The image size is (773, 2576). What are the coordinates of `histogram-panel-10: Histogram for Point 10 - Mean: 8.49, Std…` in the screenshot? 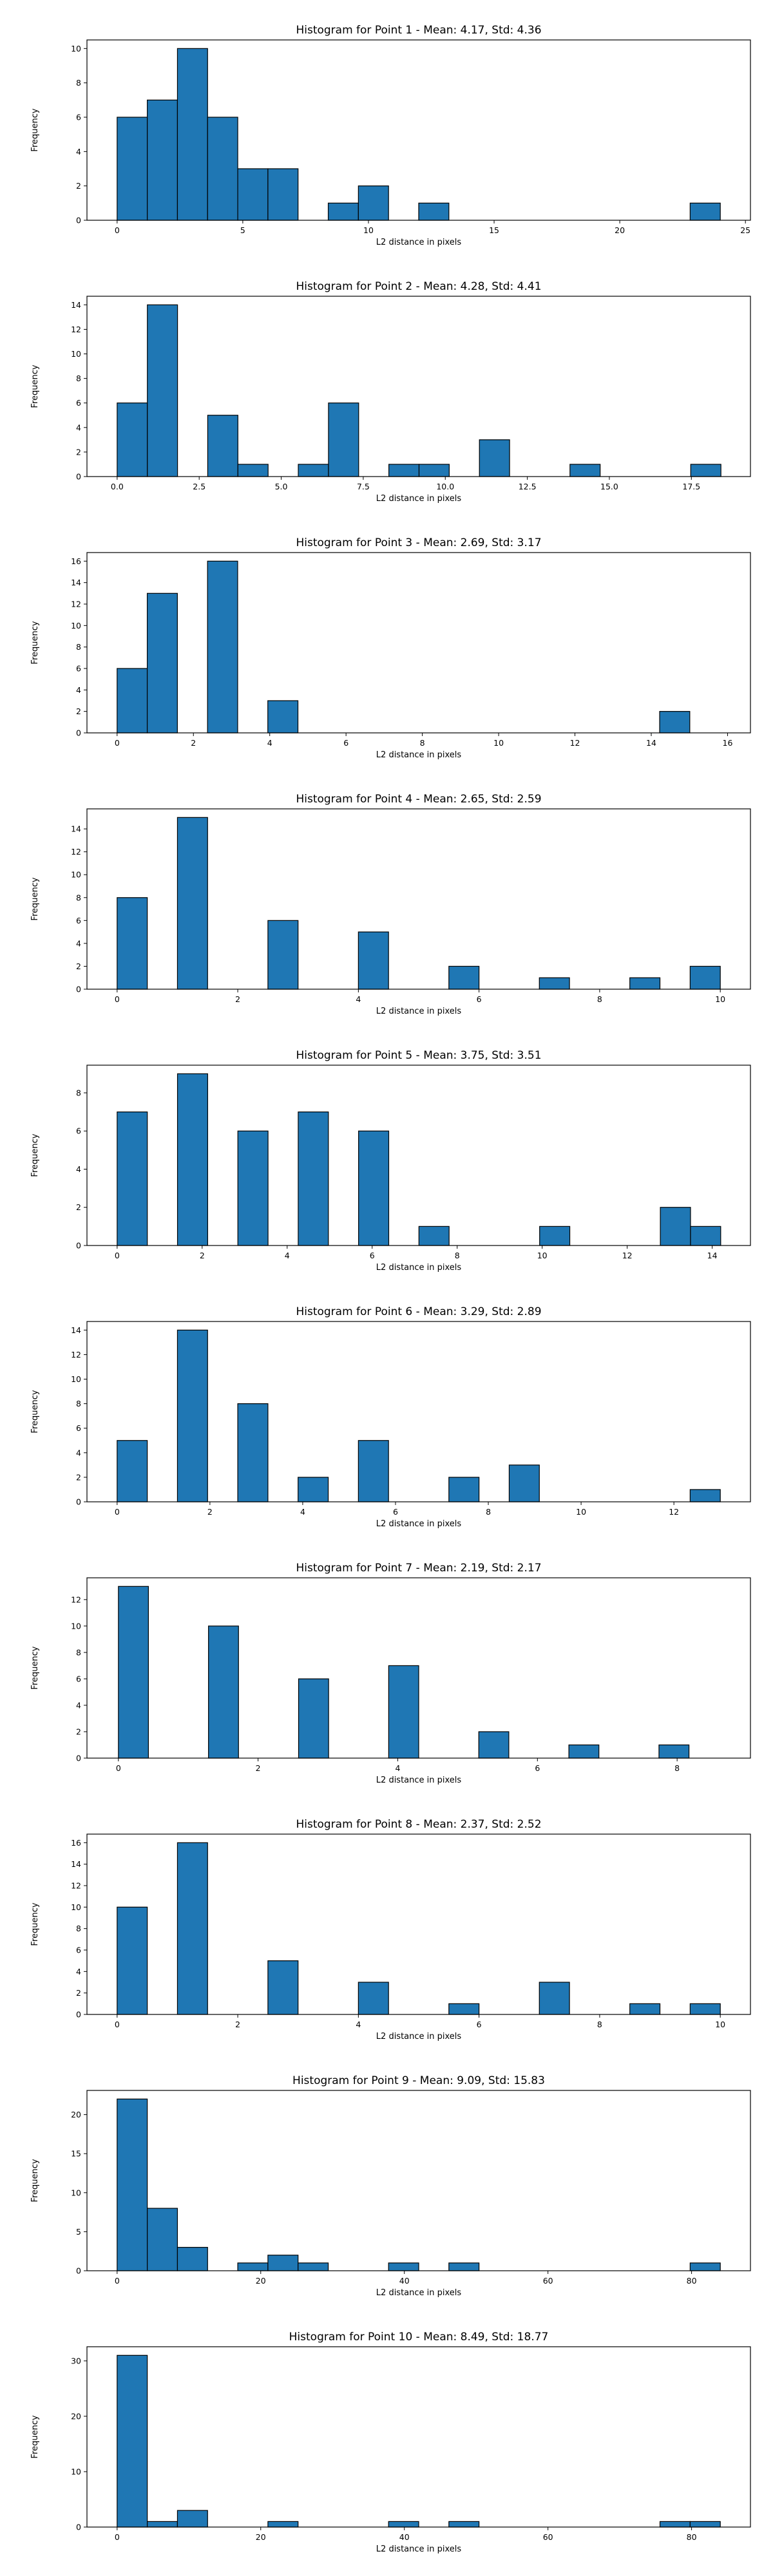 It's located at (390, 2442).